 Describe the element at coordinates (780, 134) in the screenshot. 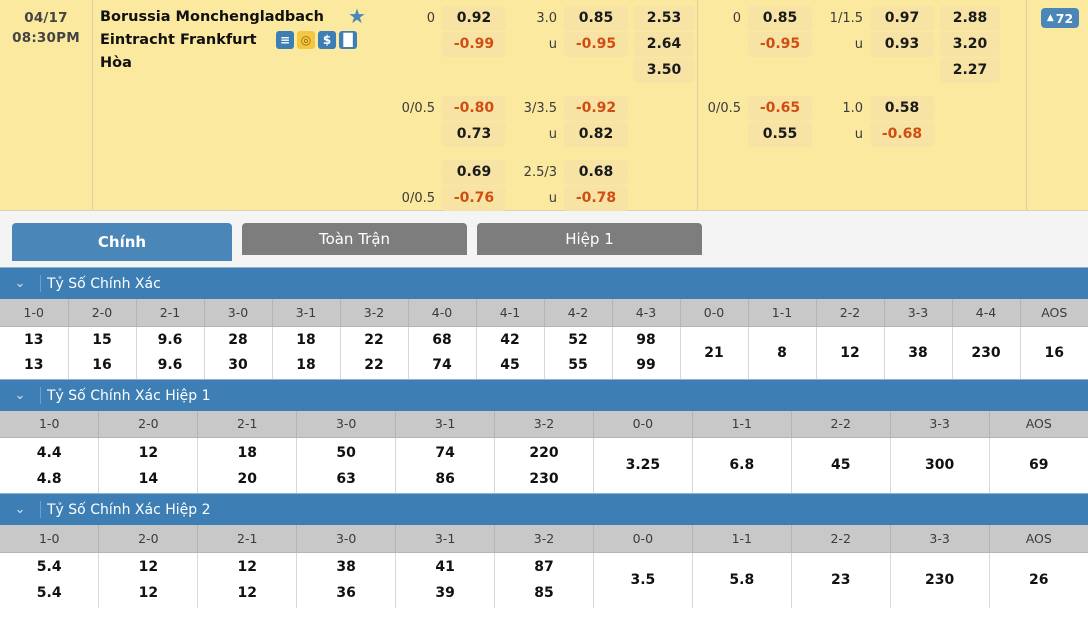

I see `handicap-odds-cell: 0.55` at that location.